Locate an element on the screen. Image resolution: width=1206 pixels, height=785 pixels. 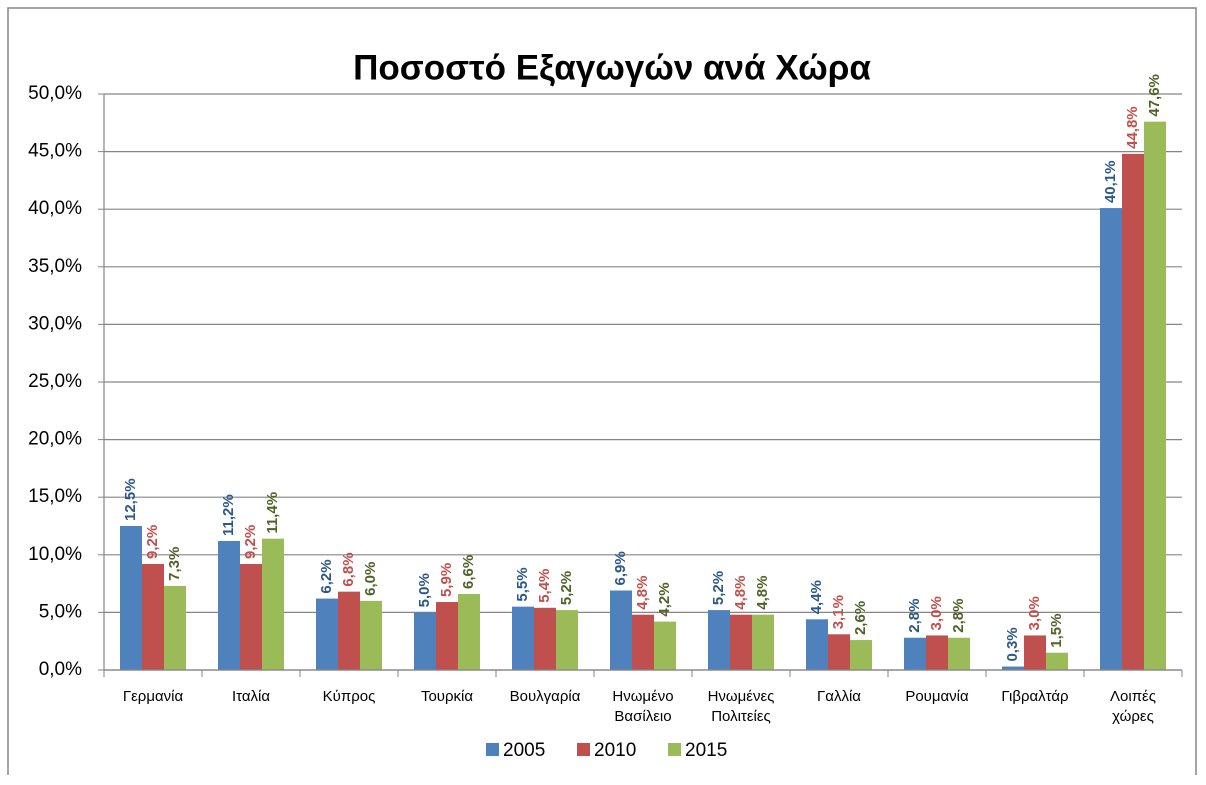
x-tick-label: Τουρκία is located at coordinates (447, 696).